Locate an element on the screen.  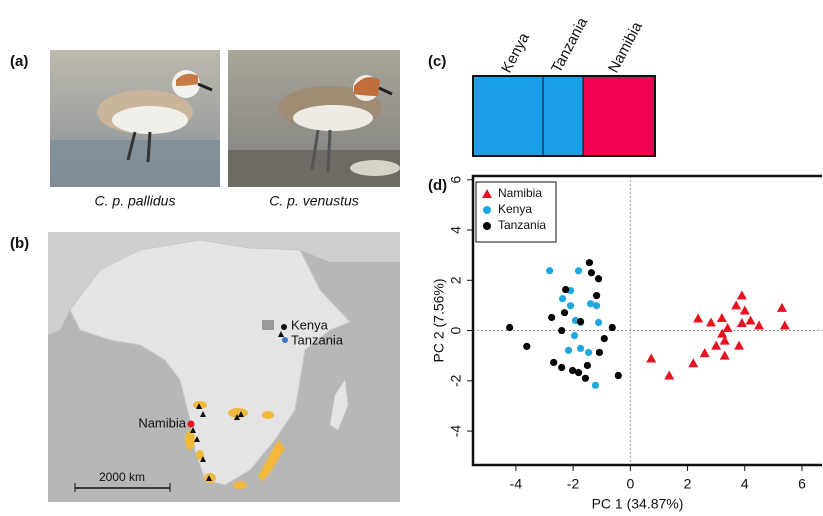
population-label: Tanzania is located at coordinates (570, 45).